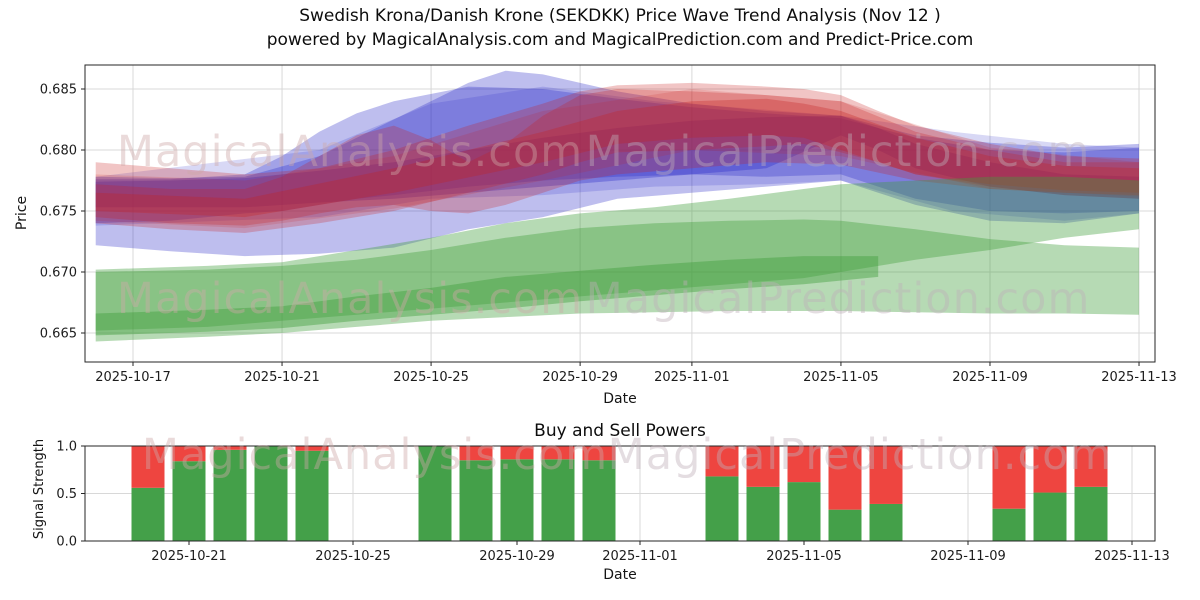  What do you see at coordinates (1132, 556) in the screenshot?
I see `bot-xtick-label-2025-11-13: 2025-11-13` at bounding box center [1132, 556].